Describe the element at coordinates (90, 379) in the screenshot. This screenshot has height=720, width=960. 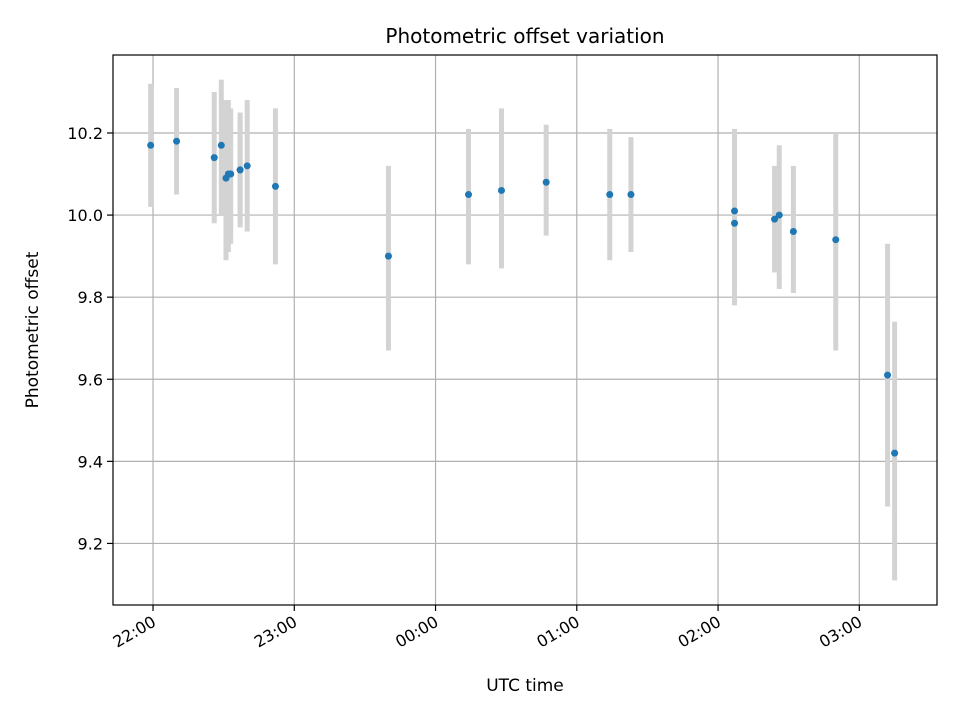
I see `y-tick-label: 9.6` at that location.